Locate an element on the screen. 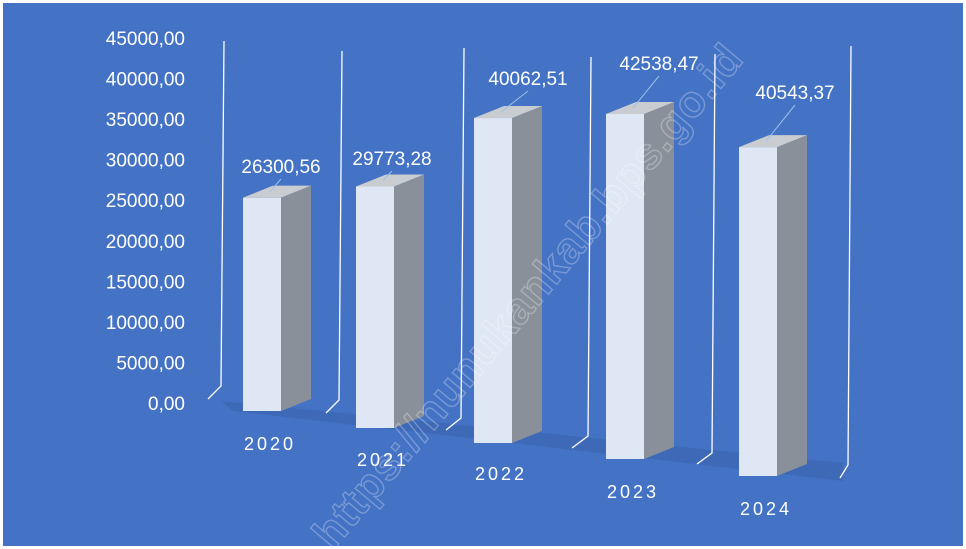 This screenshot has width=966, height=549. bar-2023 is located at coordinates (640, 280).